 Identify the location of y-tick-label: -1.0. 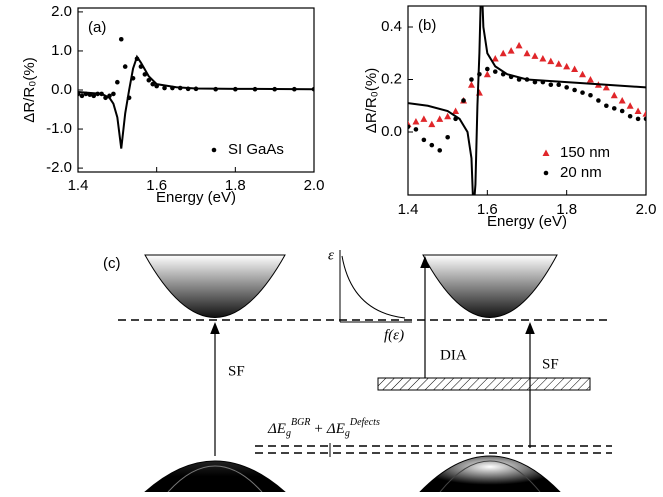
(59, 128).